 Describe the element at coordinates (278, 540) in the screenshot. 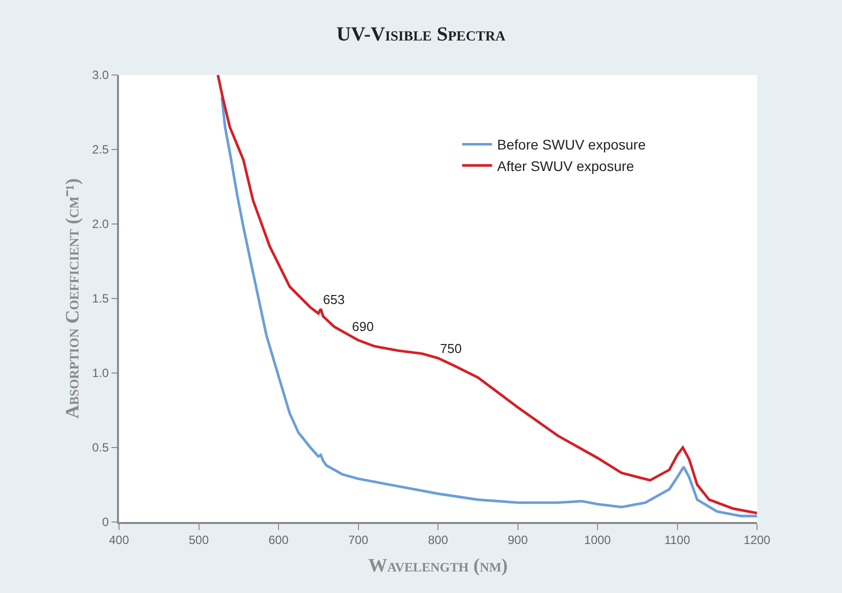

I see `x-tick-label: 600` at that location.